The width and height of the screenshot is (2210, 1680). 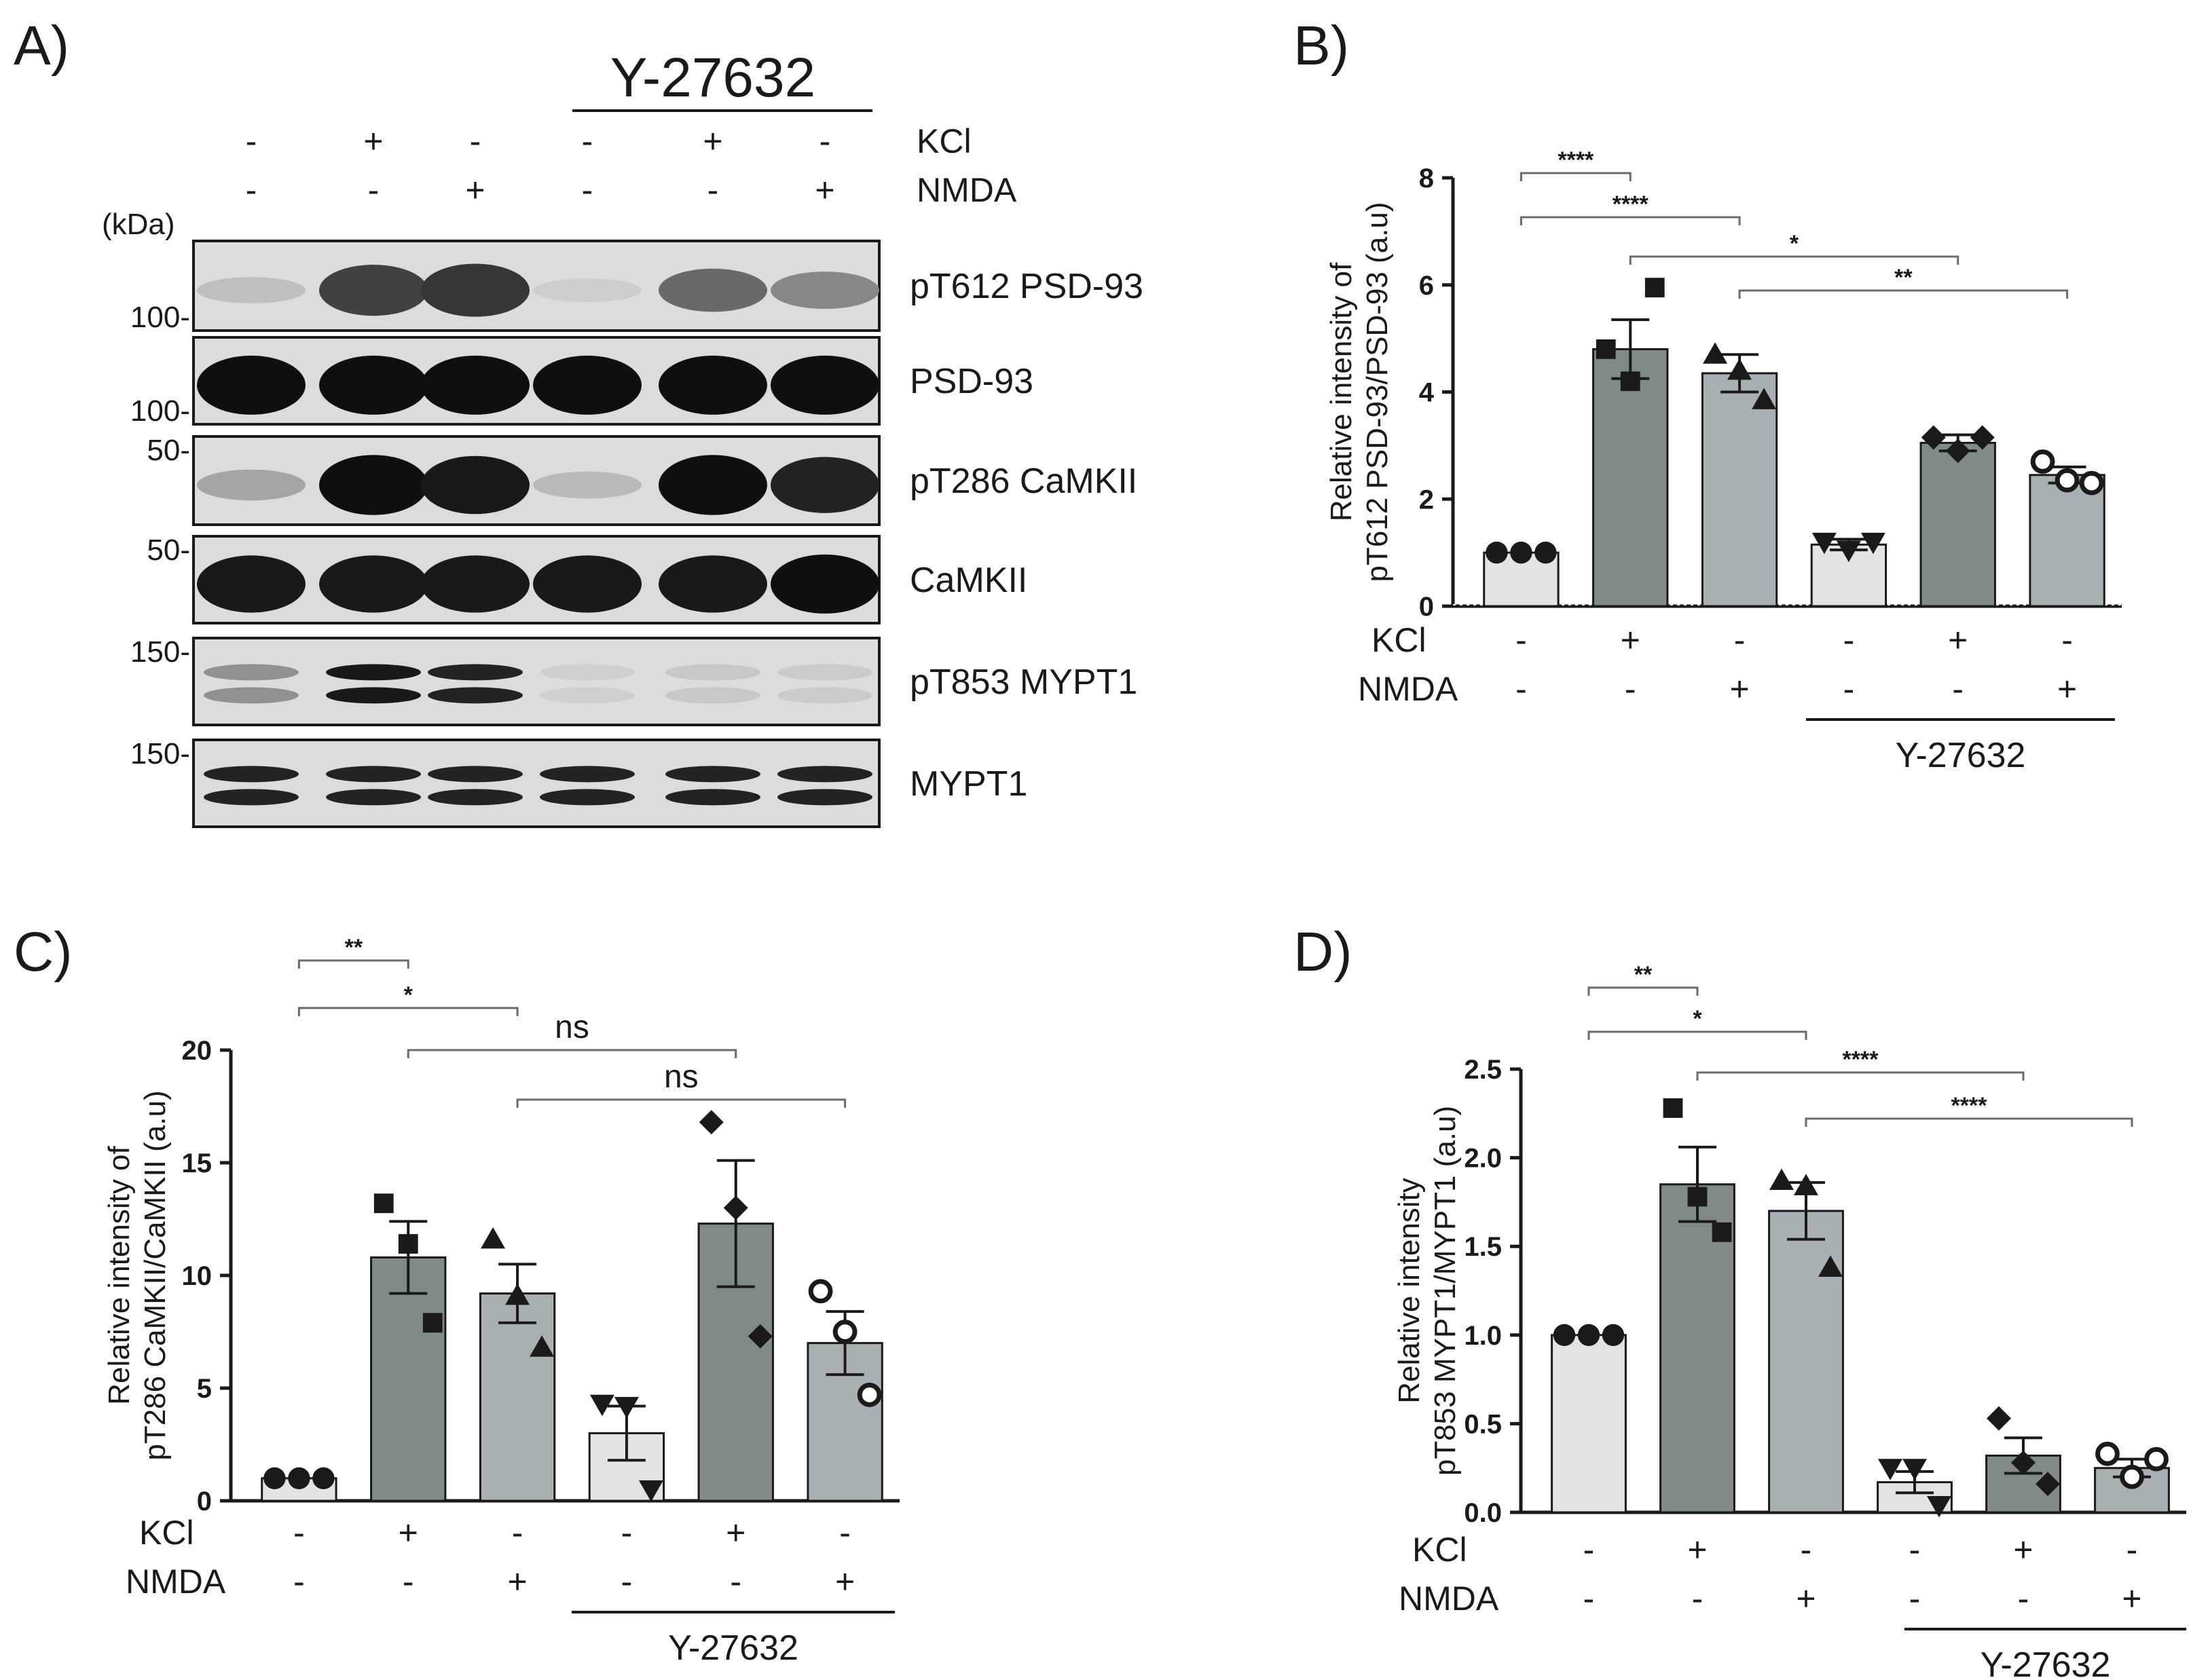 What do you see at coordinates (1483, 1513) in the screenshot?
I see `y-tick-label: 0.0` at bounding box center [1483, 1513].